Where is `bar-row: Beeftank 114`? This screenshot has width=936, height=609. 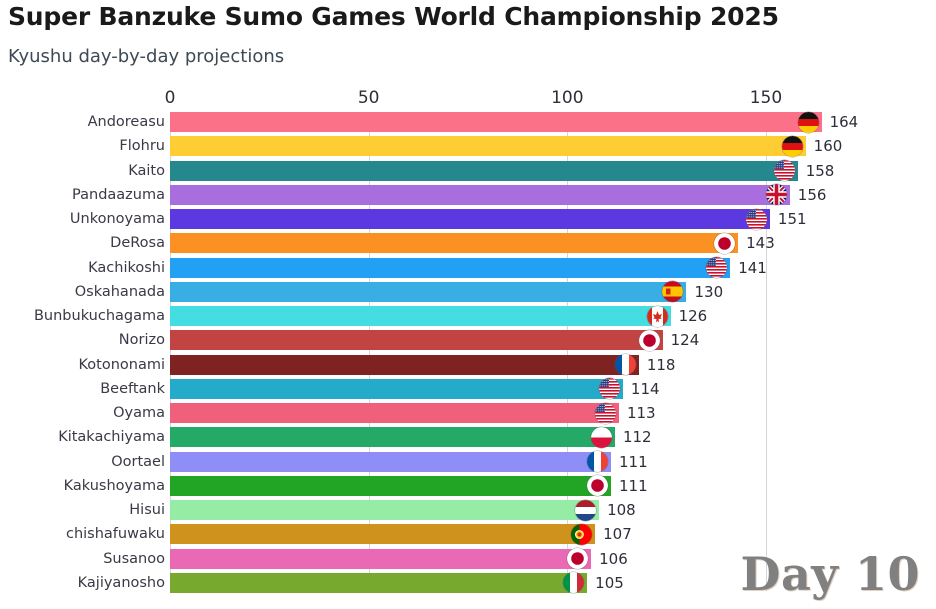 bar-row: Beeftank 114 is located at coordinates (468, 389).